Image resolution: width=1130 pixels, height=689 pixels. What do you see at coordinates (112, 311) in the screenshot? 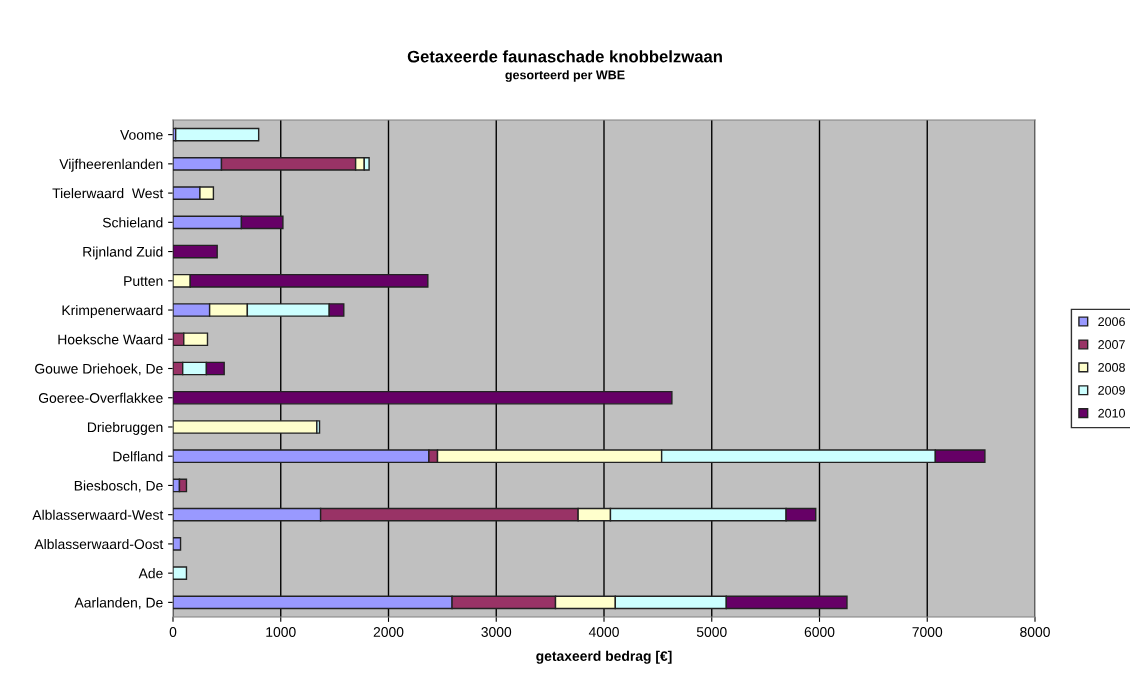
I see `y-tick-label: Krimpenerwaard` at bounding box center [112, 311].